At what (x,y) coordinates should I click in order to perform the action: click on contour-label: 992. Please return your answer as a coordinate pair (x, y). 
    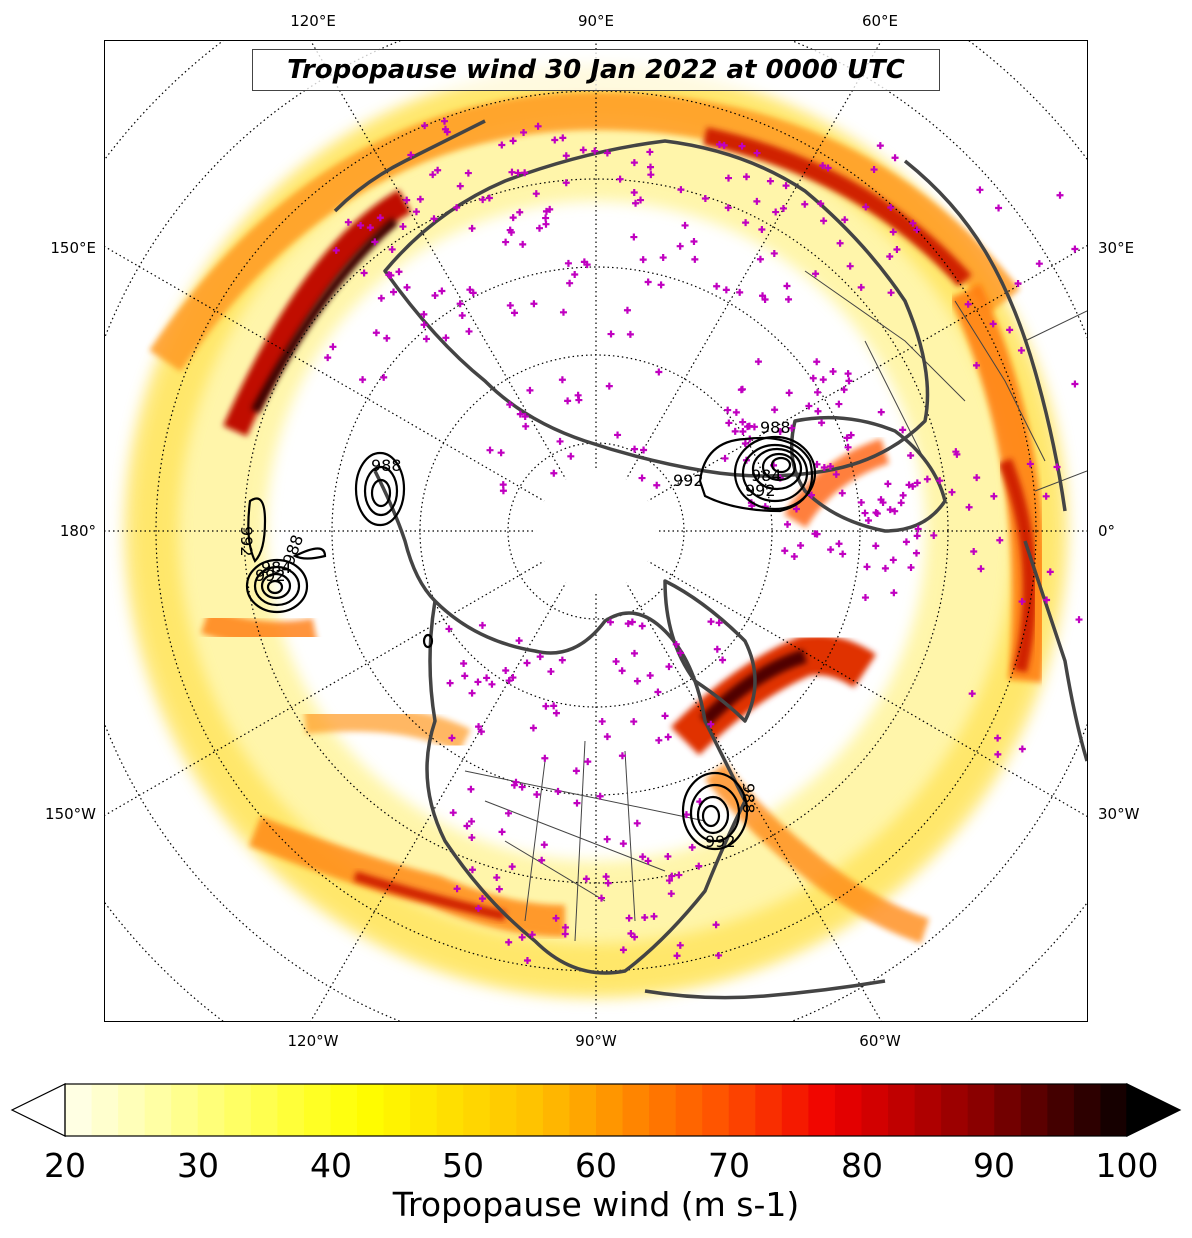
    Looking at the image, I should click on (688, 480).